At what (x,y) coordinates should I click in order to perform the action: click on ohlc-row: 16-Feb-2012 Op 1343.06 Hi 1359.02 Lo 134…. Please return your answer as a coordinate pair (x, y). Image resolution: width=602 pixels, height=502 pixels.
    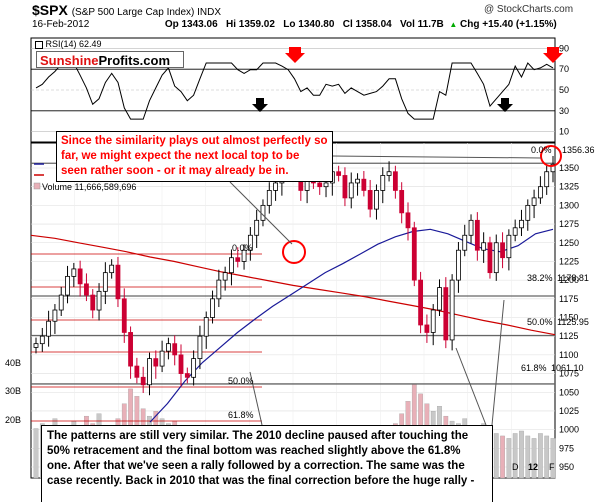
    Looking at the image, I should click on (294, 24).